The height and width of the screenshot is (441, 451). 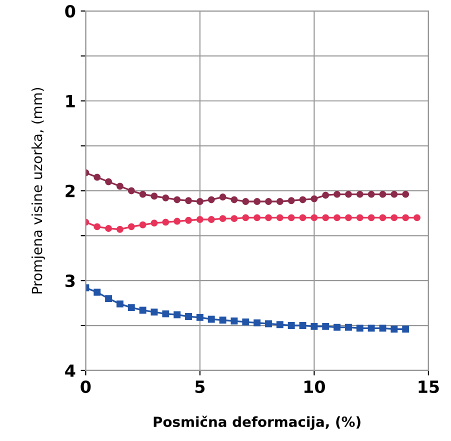 I want to click on y-axis-title: Promjena visine uzorka, (mm), so click(x=38, y=191).